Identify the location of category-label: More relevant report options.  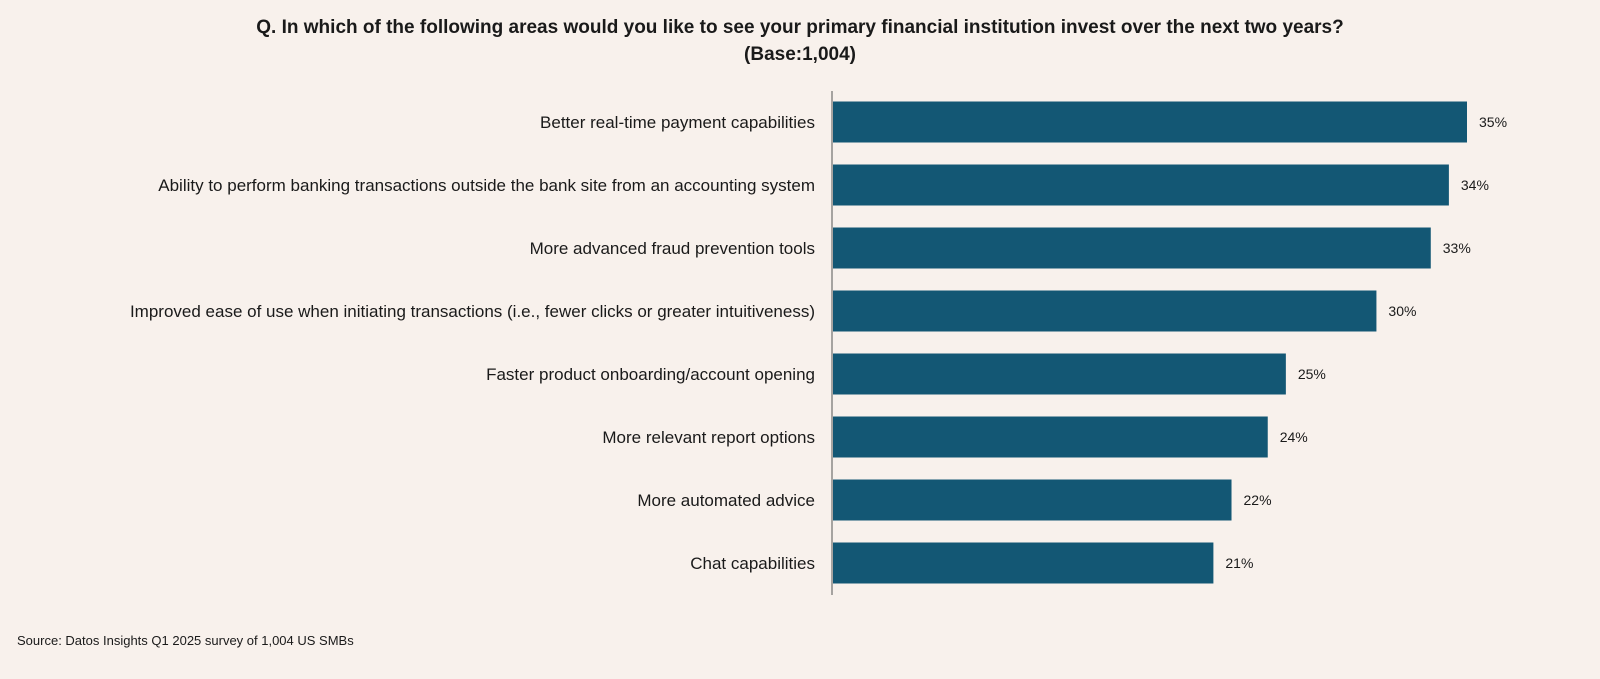
(708, 437).